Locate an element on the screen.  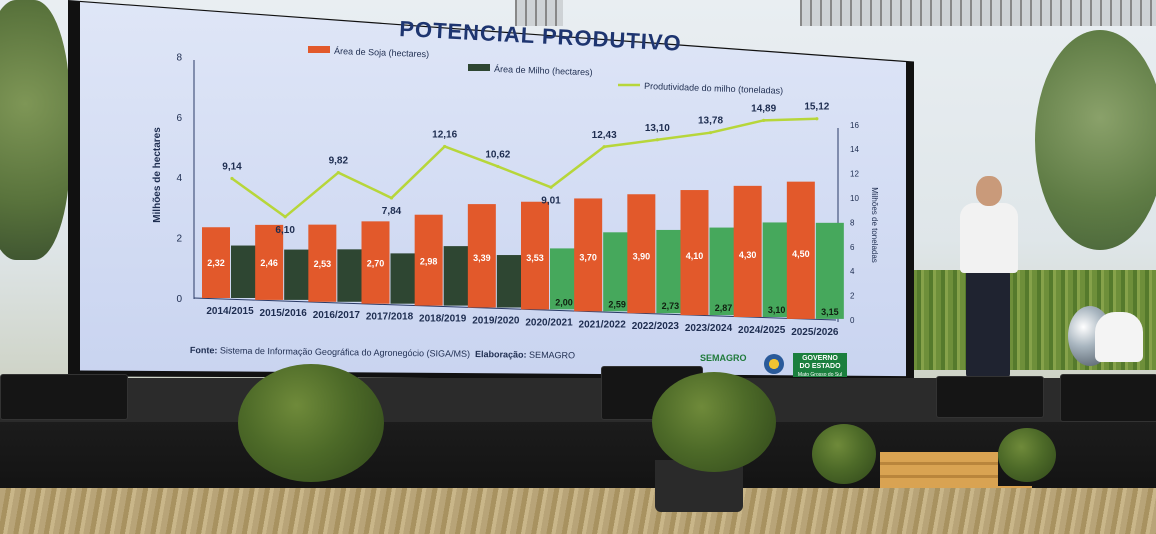
bar-soja-2022/2023 is located at coordinates (641, 254).